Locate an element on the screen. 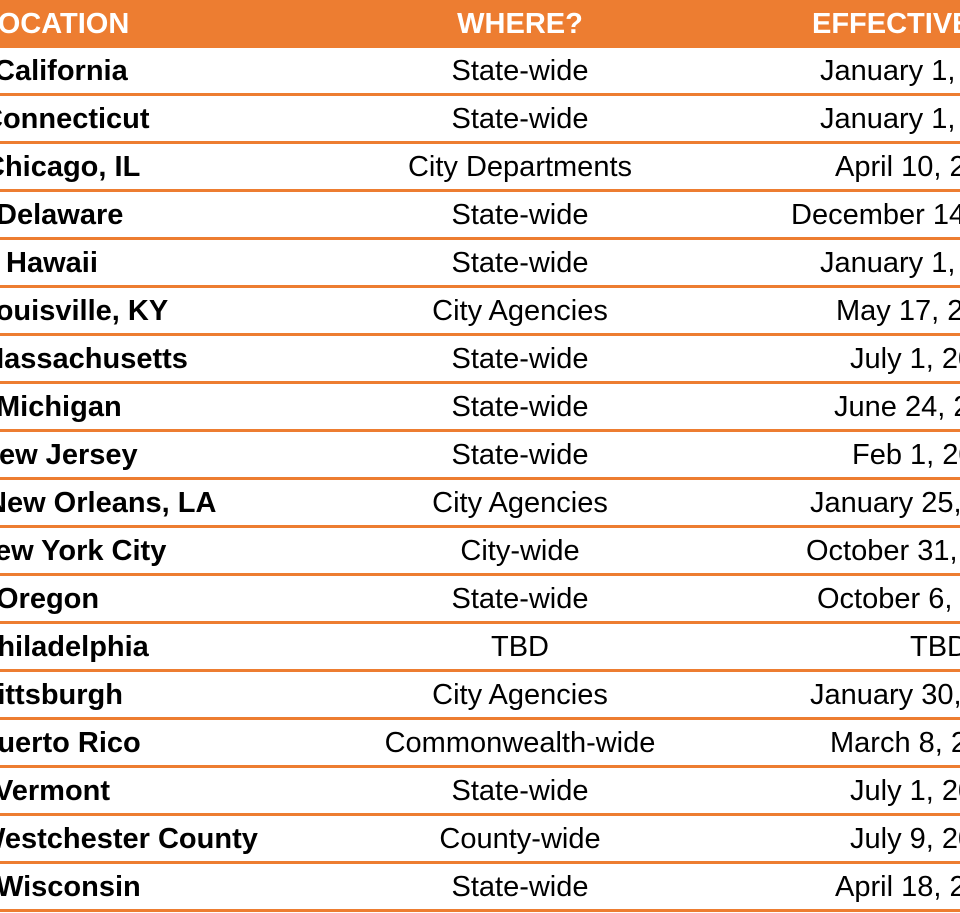 The height and width of the screenshot is (913, 960). cell-location: Vermont is located at coordinates (55, 791).